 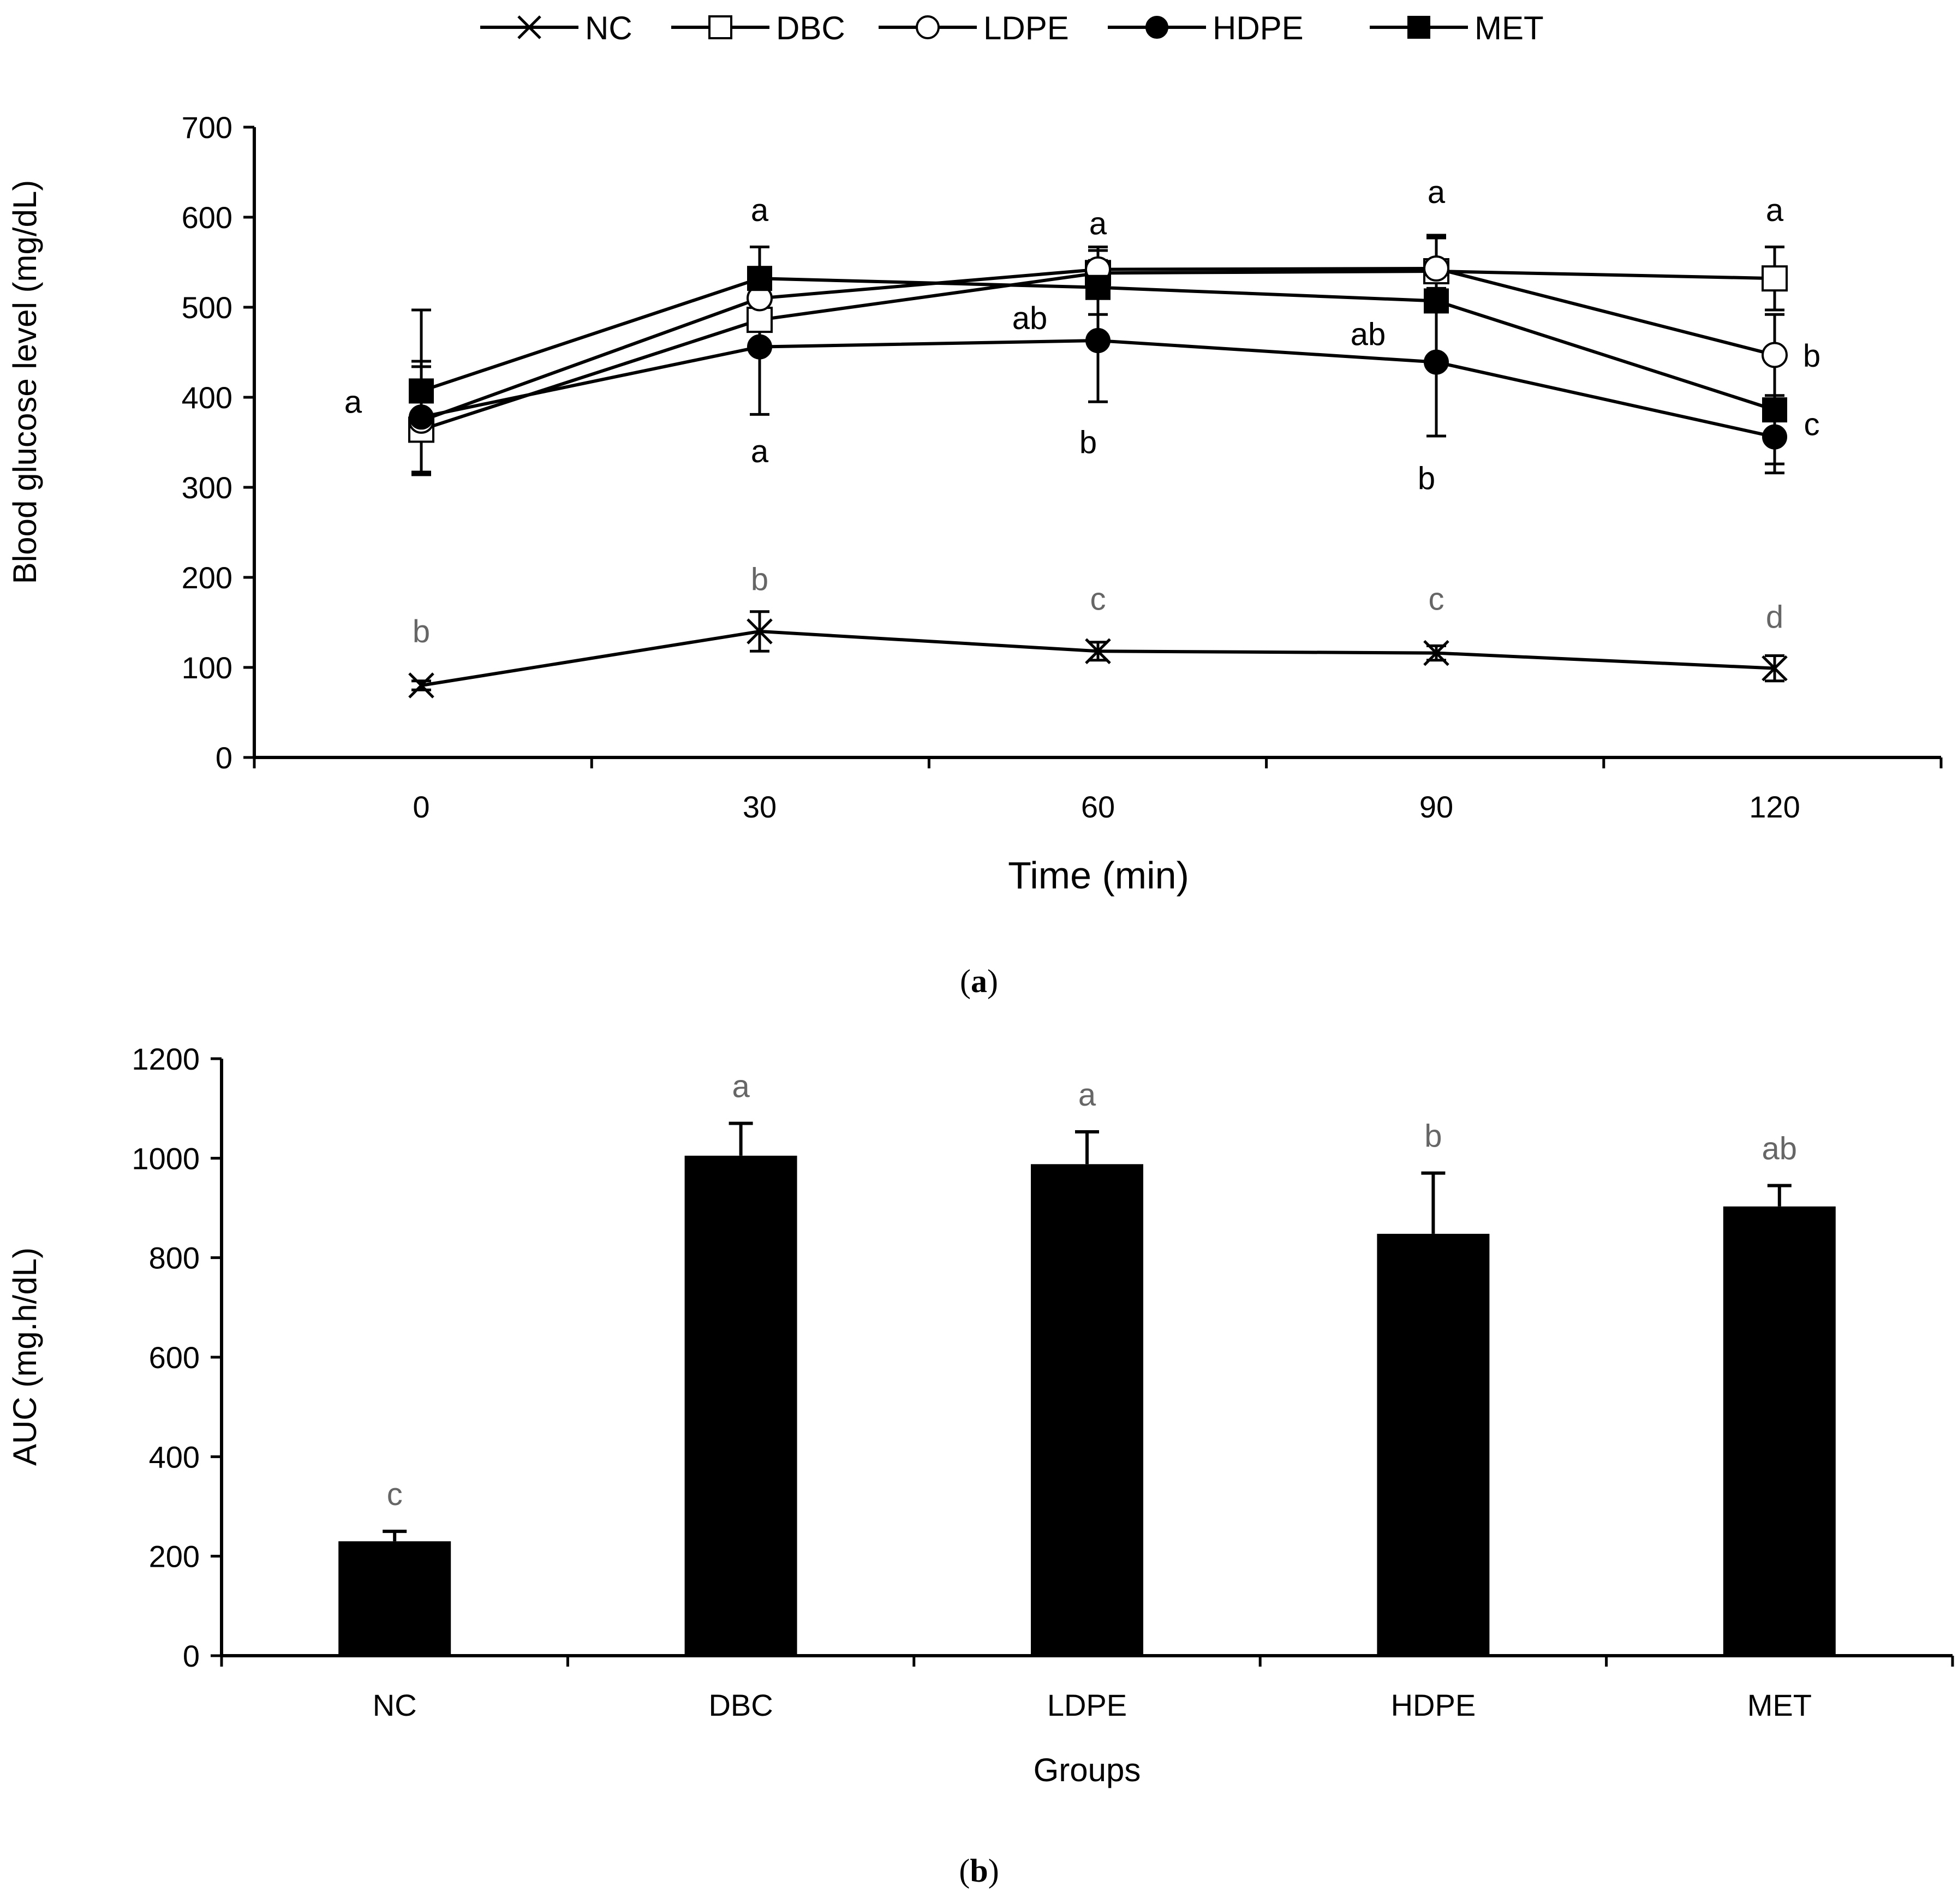 What do you see at coordinates (1087, 1410) in the screenshot?
I see `bar-ldpe` at bounding box center [1087, 1410].